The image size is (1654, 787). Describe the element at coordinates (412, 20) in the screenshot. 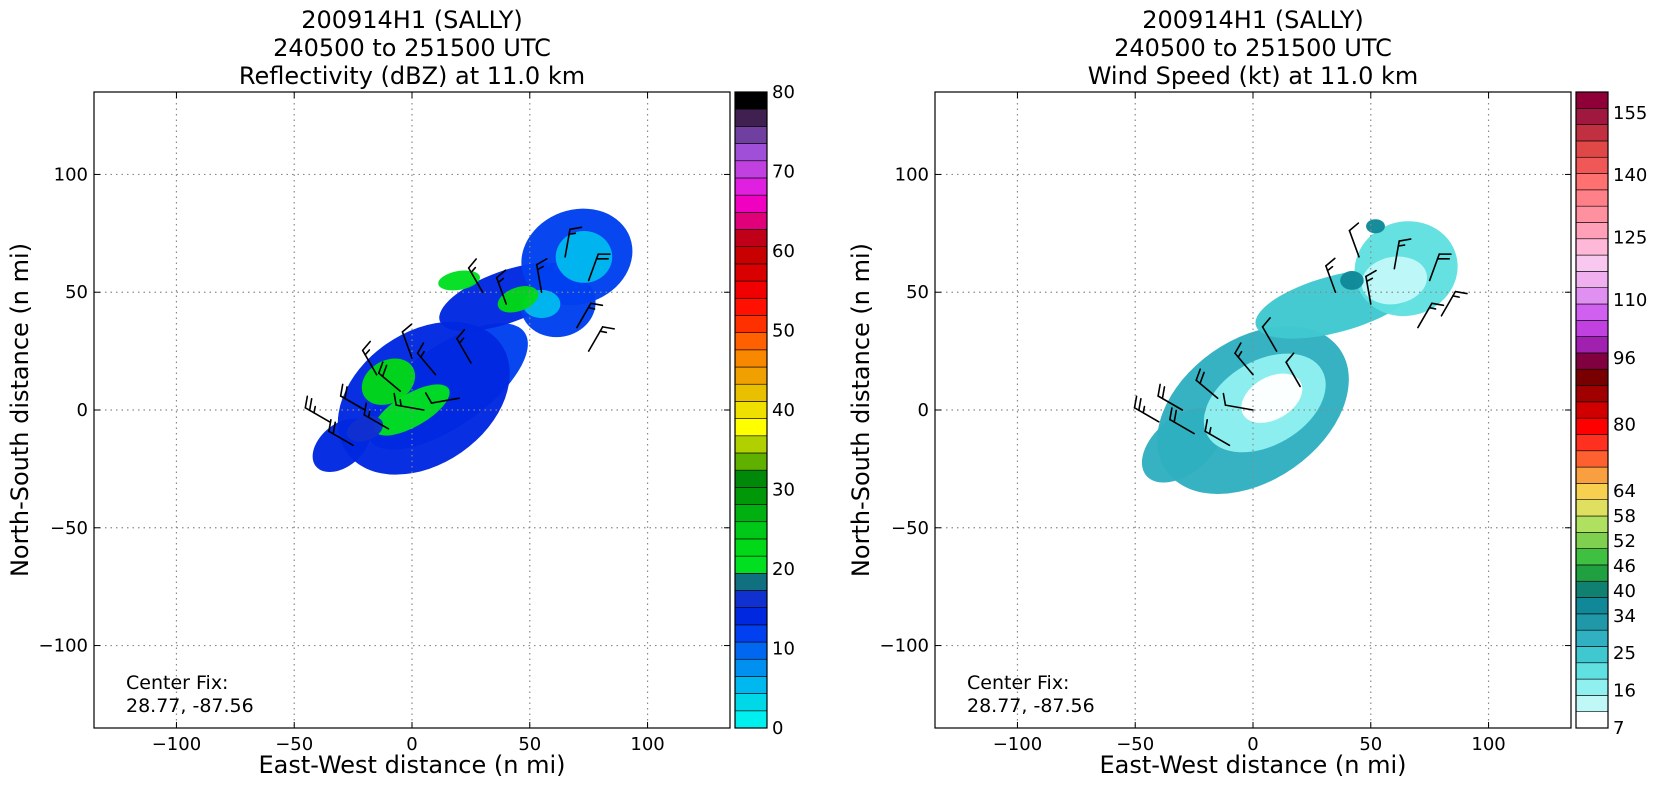

I see `title-line-1: 200914H1 (SALLY)` at that location.